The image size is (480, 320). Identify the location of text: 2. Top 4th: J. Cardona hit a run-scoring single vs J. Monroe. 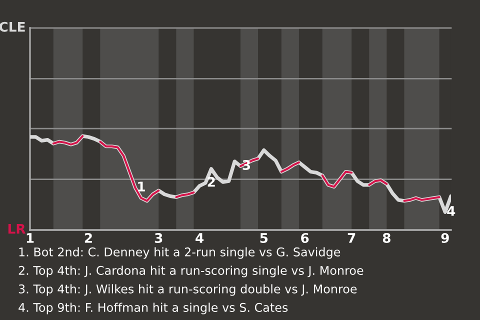
(191, 272).